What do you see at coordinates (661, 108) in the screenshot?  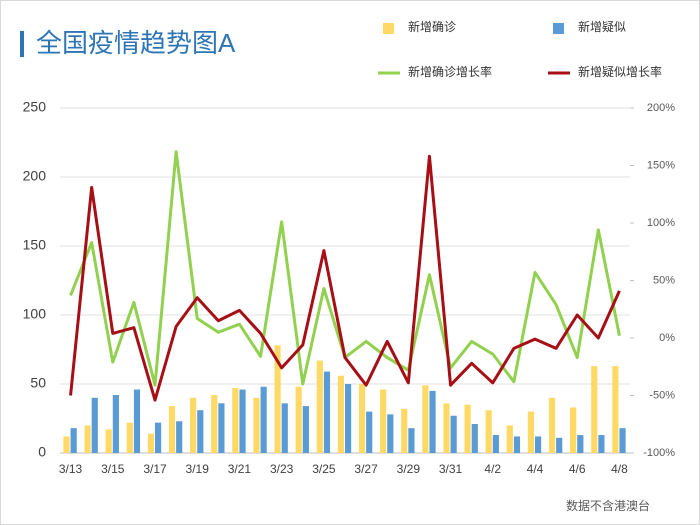 I see `y2-tick-label: 200%` at bounding box center [661, 108].